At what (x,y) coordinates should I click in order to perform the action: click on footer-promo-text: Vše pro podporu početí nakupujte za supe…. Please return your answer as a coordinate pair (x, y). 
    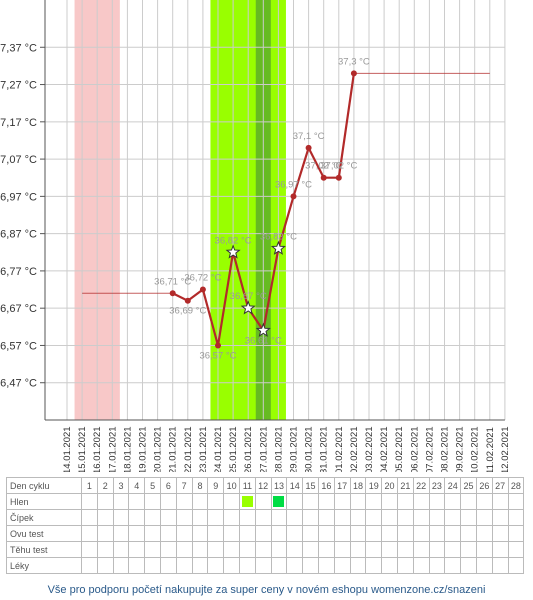
    Looking at the image, I should click on (266, 590).